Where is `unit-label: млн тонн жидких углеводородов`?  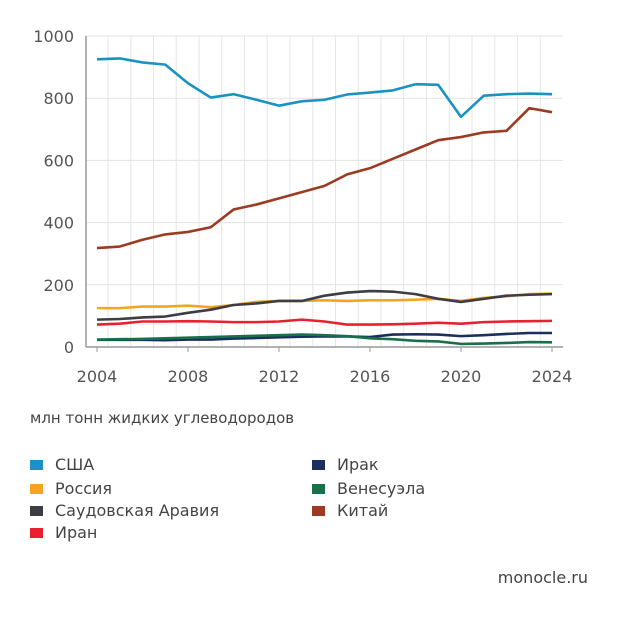 unit-label: млн тонн жидких углеводородов is located at coordinates (162, 418).